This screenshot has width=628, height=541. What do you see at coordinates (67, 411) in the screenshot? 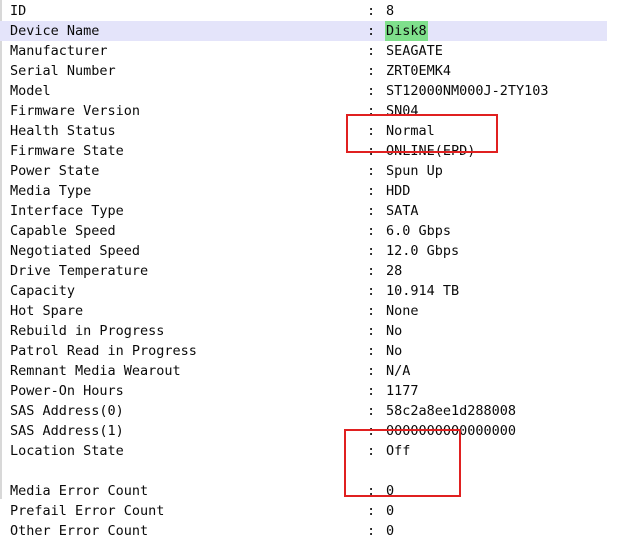
I see `property-label: SAS Address(0)` at bounding box center [67, 411].